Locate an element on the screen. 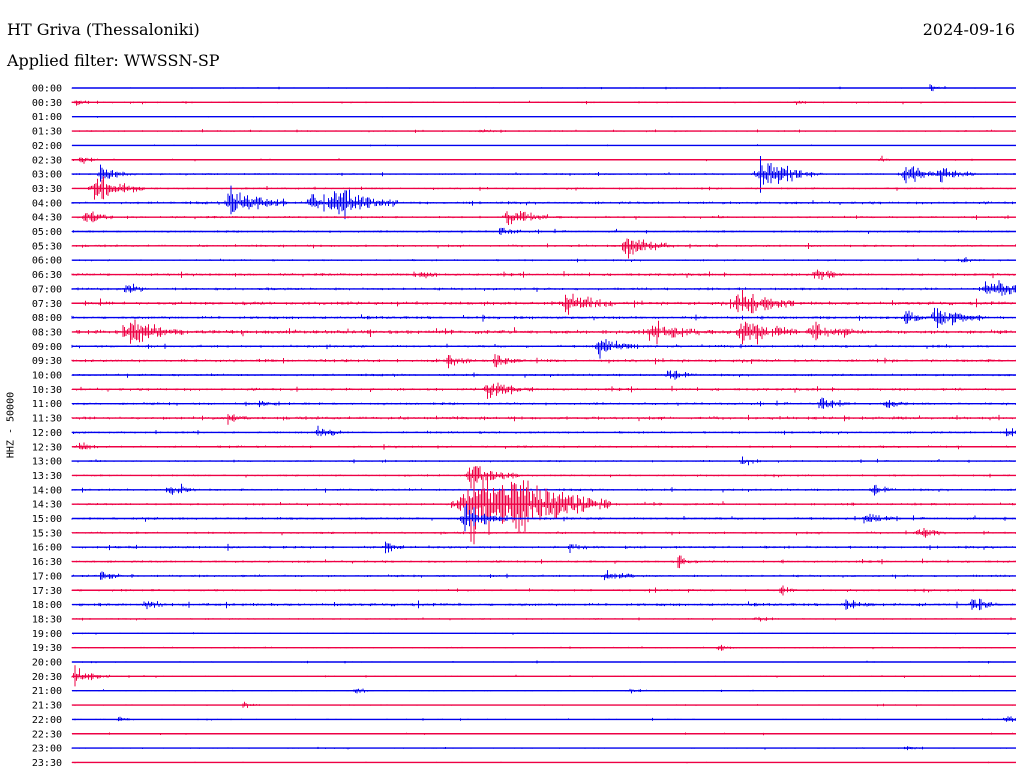 This screenshot has width=1024, height=780. time-label: 23:30 is located at coordinates (47, 763).